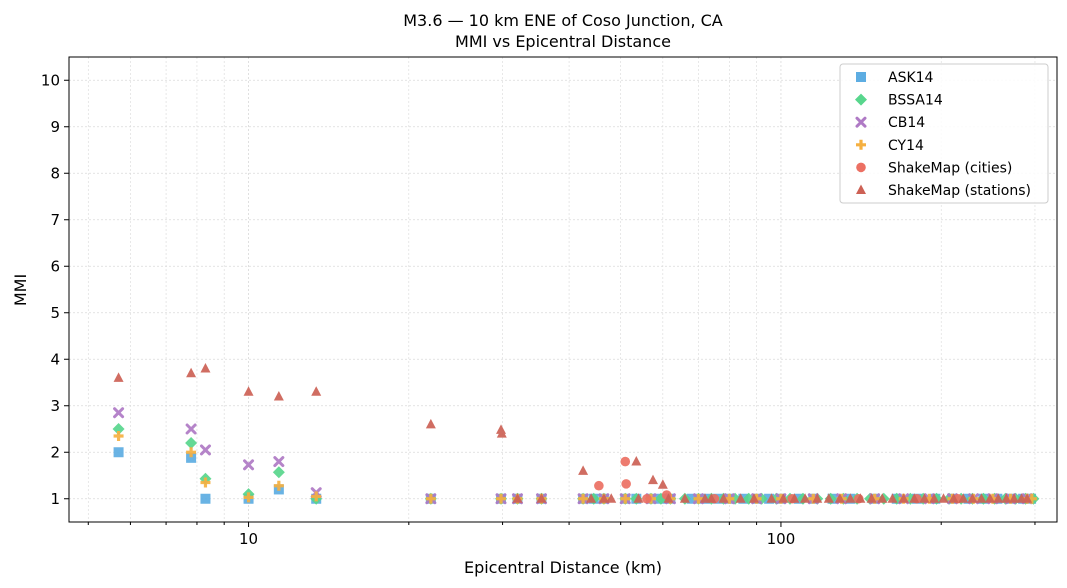 This screenshot has width=1067, height=588. I want to click on legend-entry: CB14, so click(906, 123).